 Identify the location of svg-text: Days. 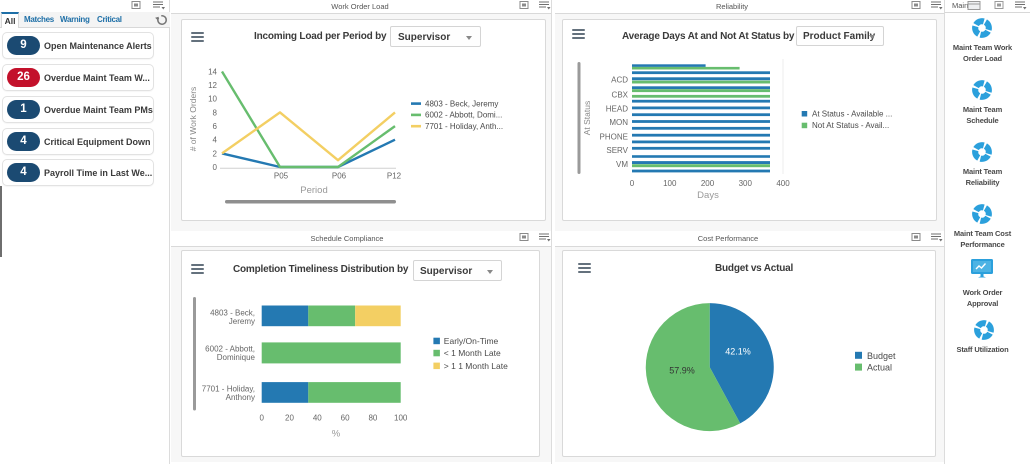
(708, 195).